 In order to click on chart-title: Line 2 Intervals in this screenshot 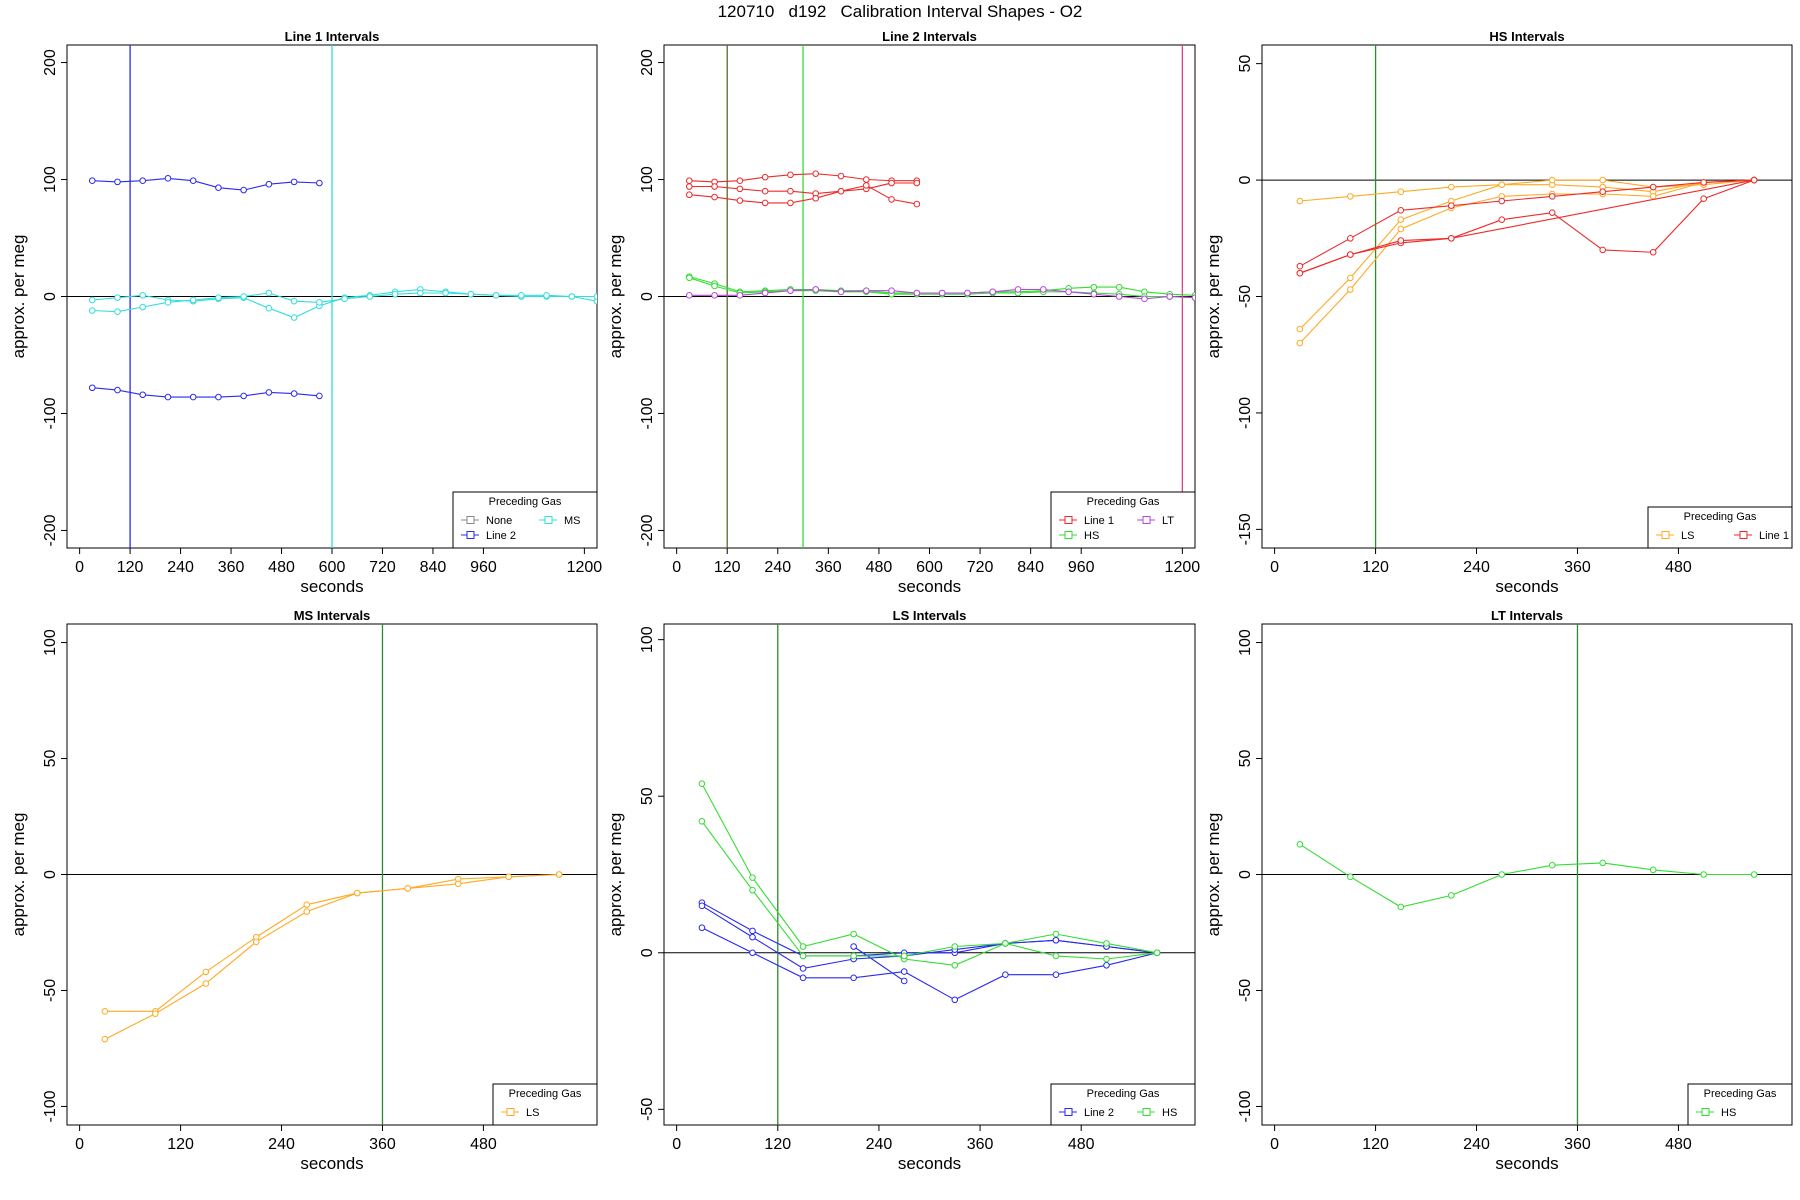, I will do `click(929, 36)`.